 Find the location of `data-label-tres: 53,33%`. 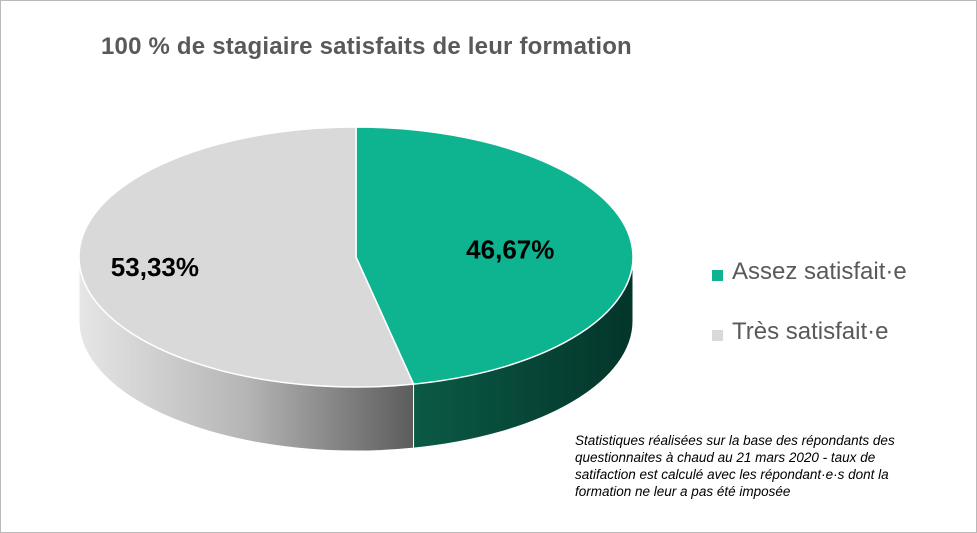

data-label-tres: 53,33% is located at coordinates (155, 267).